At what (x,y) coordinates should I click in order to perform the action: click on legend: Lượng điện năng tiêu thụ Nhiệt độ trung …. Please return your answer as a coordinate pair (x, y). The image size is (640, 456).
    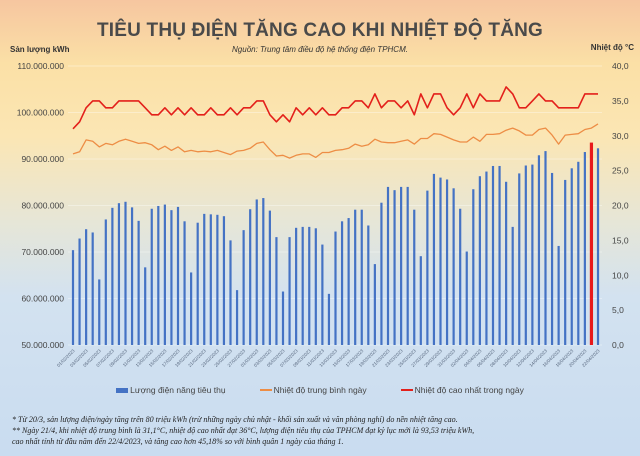
    Looking at the image, I should click on (320, 390).